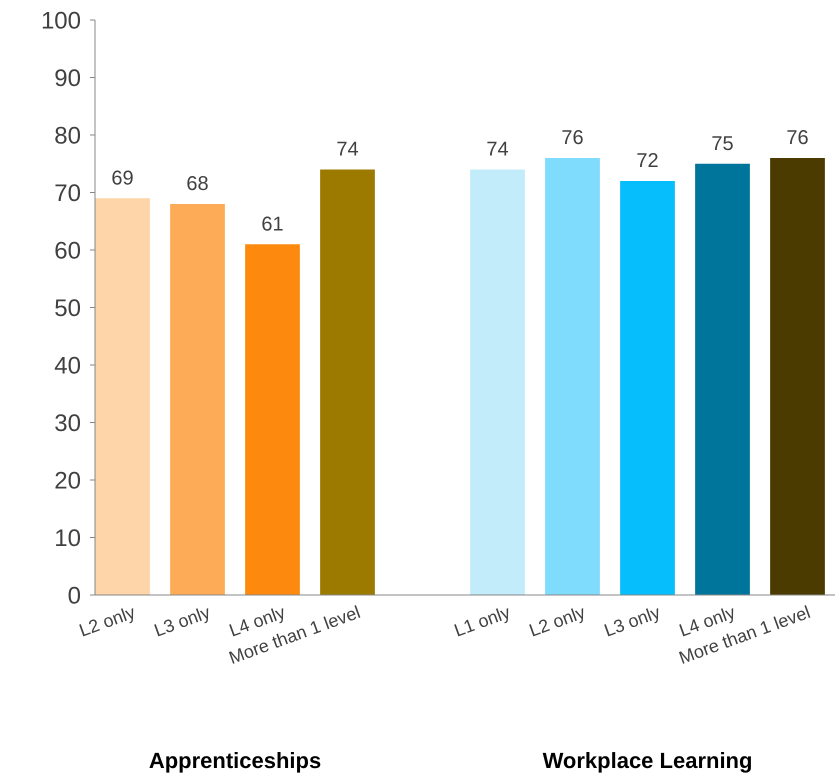  I want to click on y-tick-label: 0, so click(74, 596).